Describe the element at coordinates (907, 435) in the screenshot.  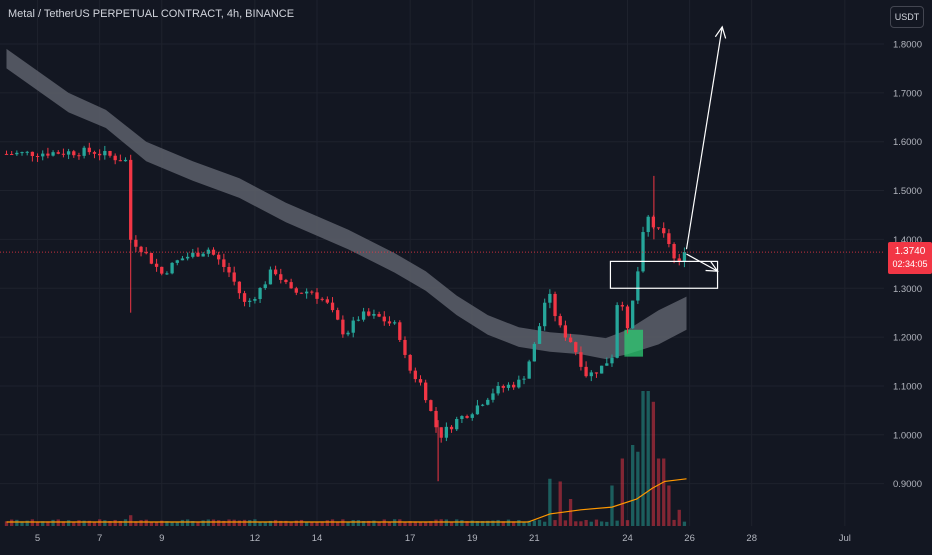
I see `y-tick-label: 1.0000` at that location.